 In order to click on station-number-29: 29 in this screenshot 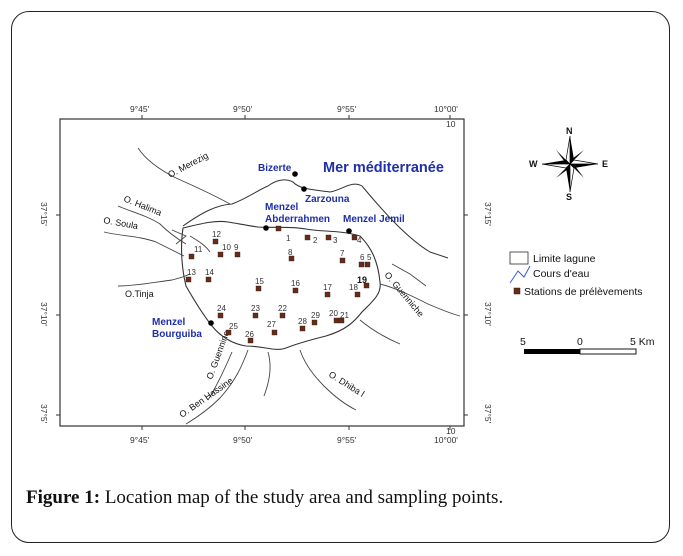, I will do `click(315, 315)`.